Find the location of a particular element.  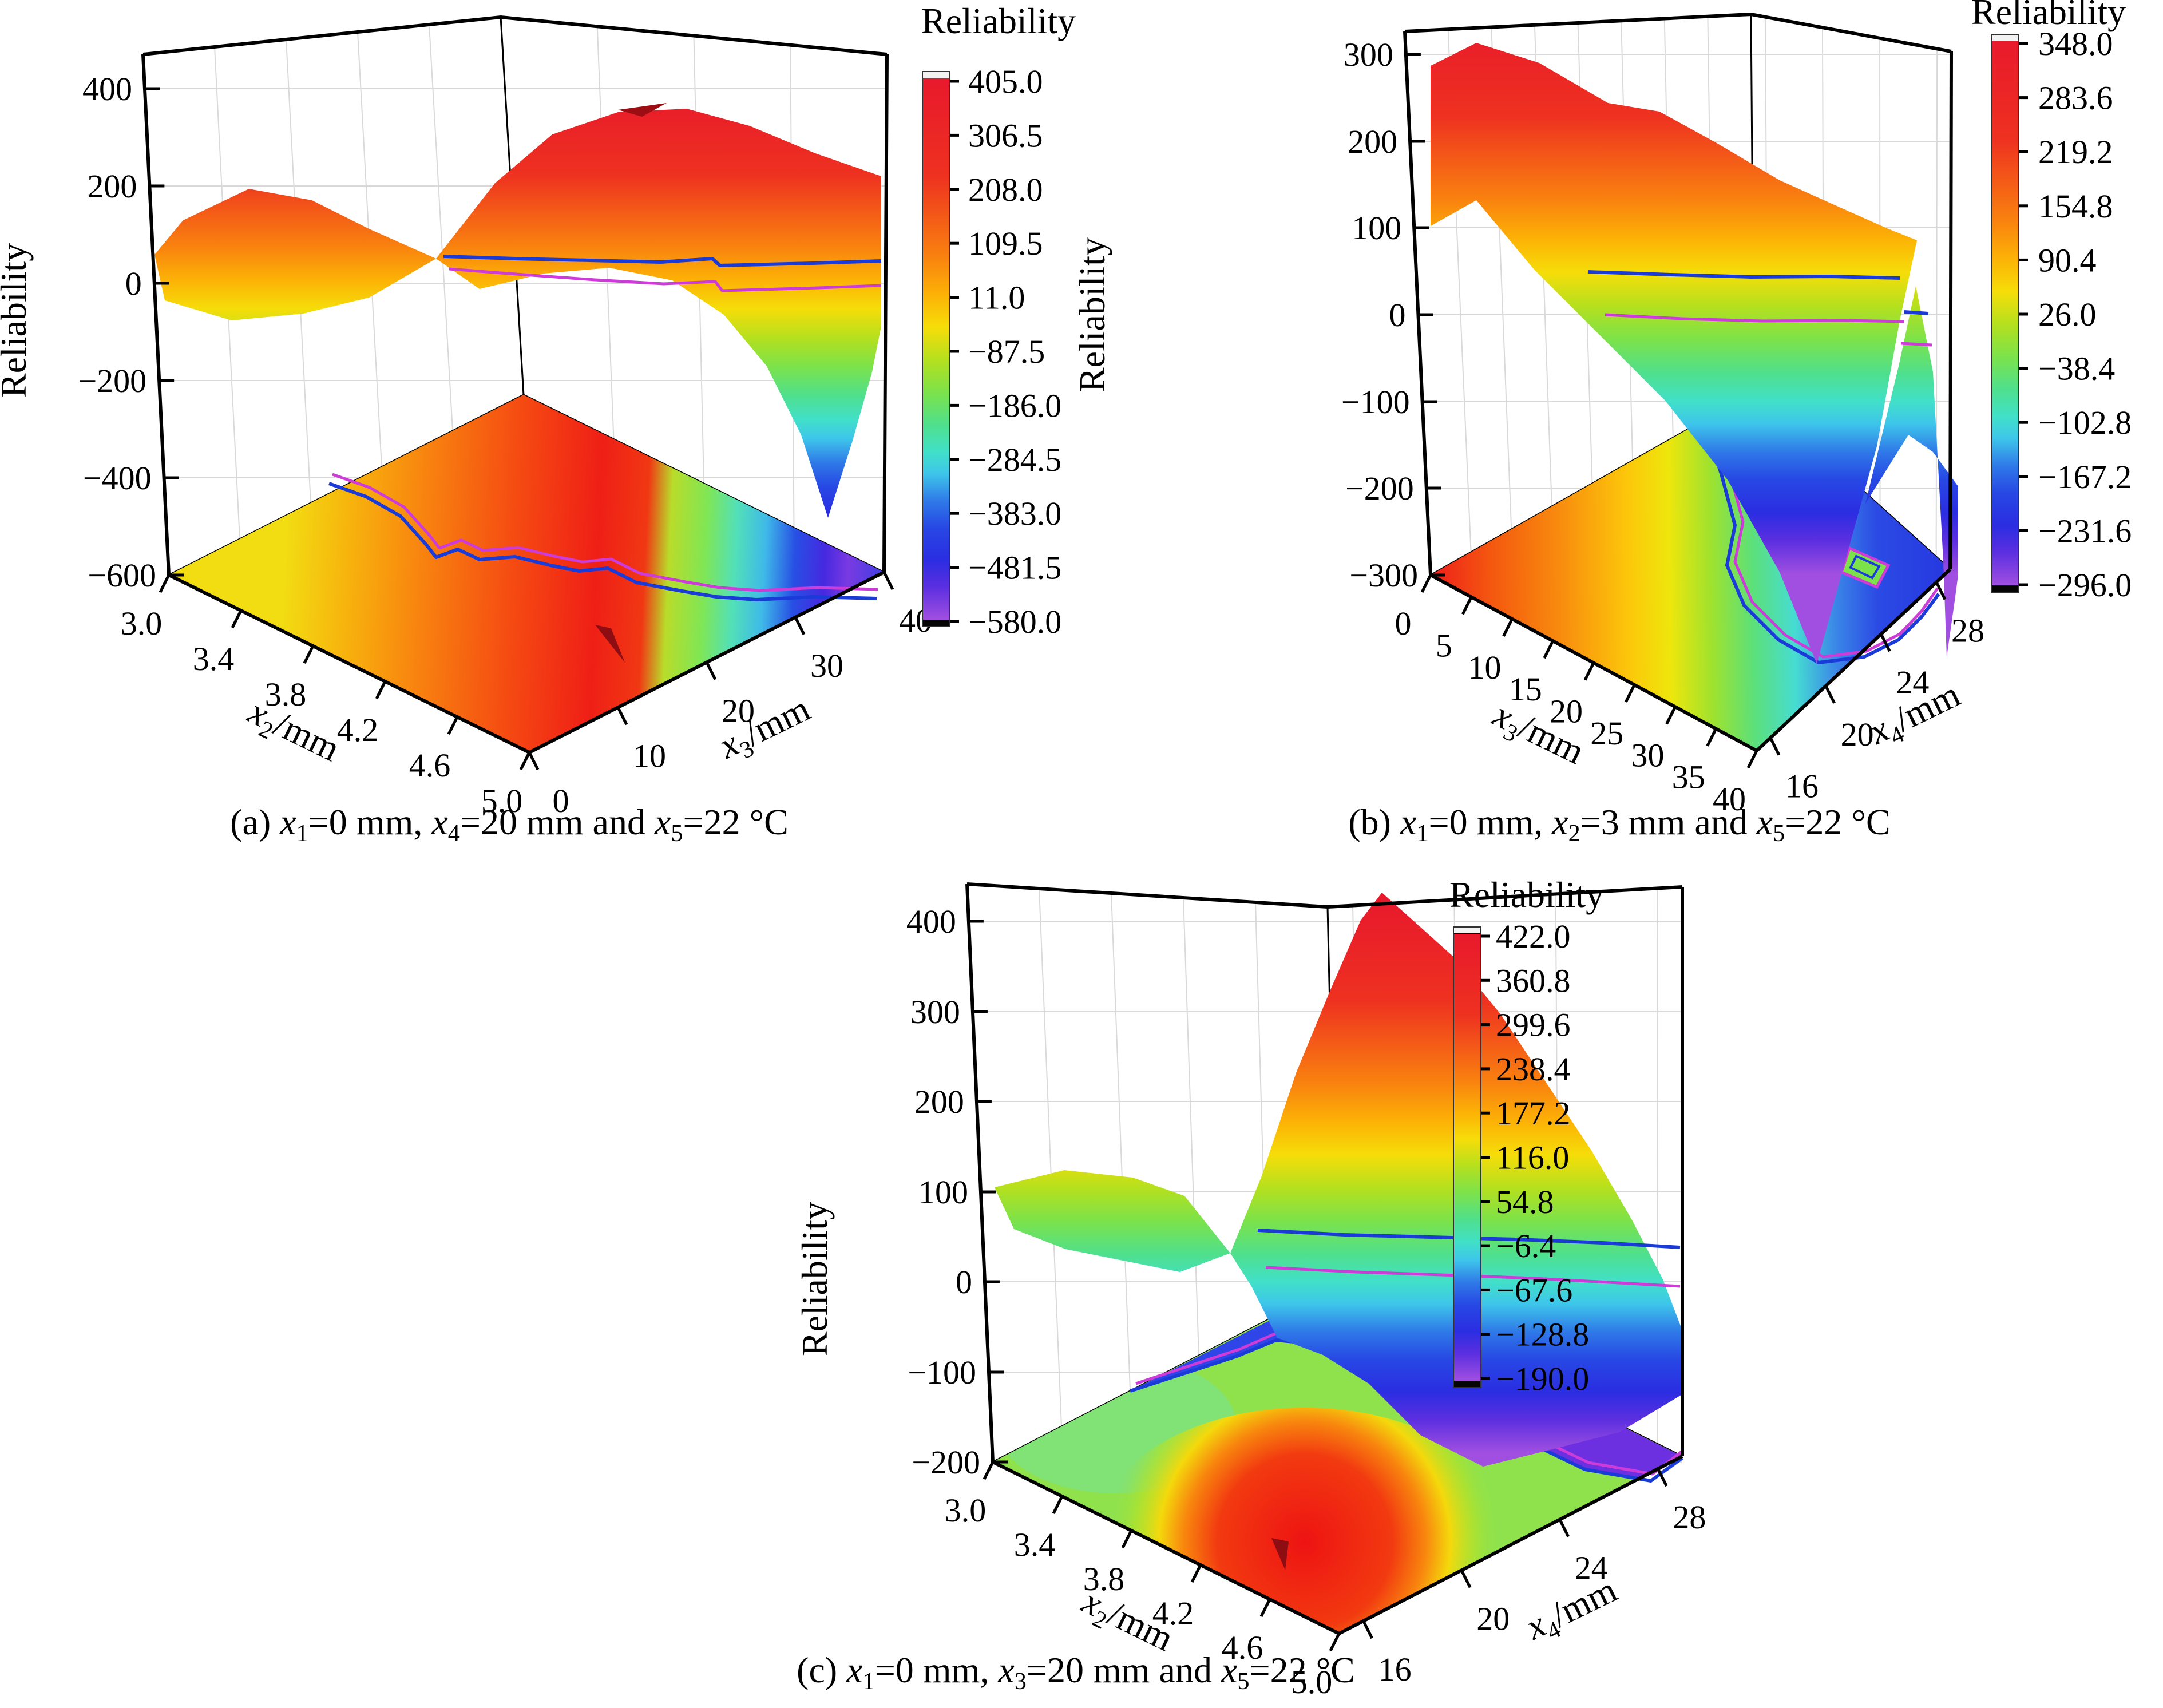

z-tick-label: 0 is located at coordinates (1397, 315).